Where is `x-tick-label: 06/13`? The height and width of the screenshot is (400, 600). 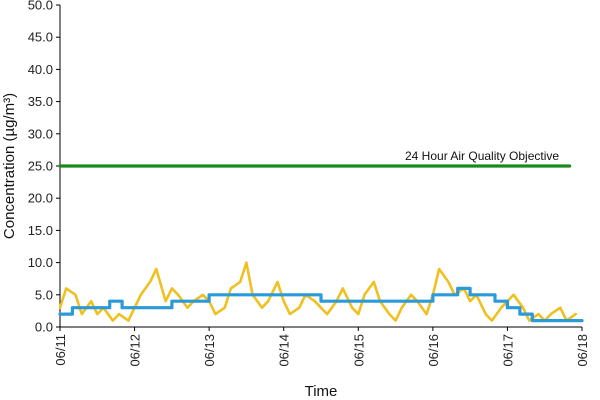 x-tick-label: 06/13 is located at coordinates (209, 350).